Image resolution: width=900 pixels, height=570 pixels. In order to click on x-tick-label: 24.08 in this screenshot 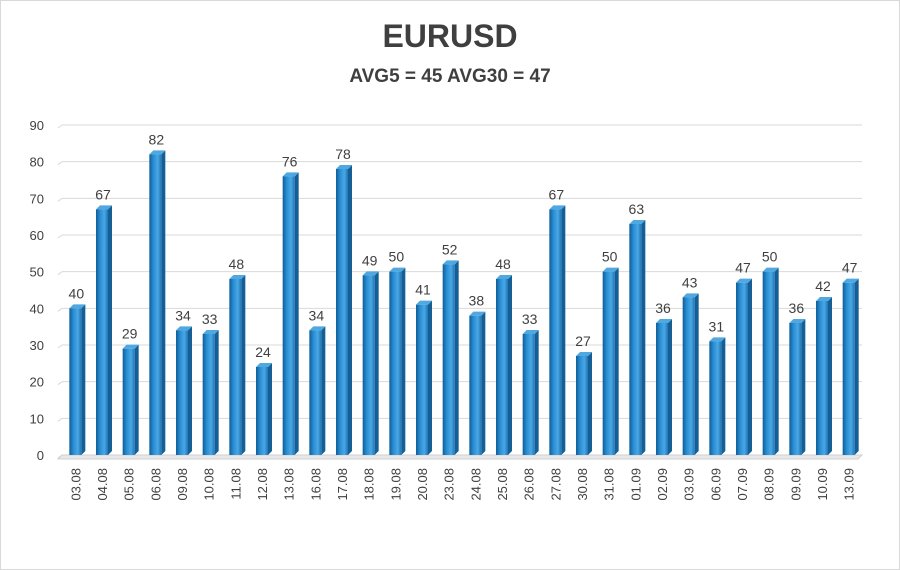, I will do `click(475, 484)`.